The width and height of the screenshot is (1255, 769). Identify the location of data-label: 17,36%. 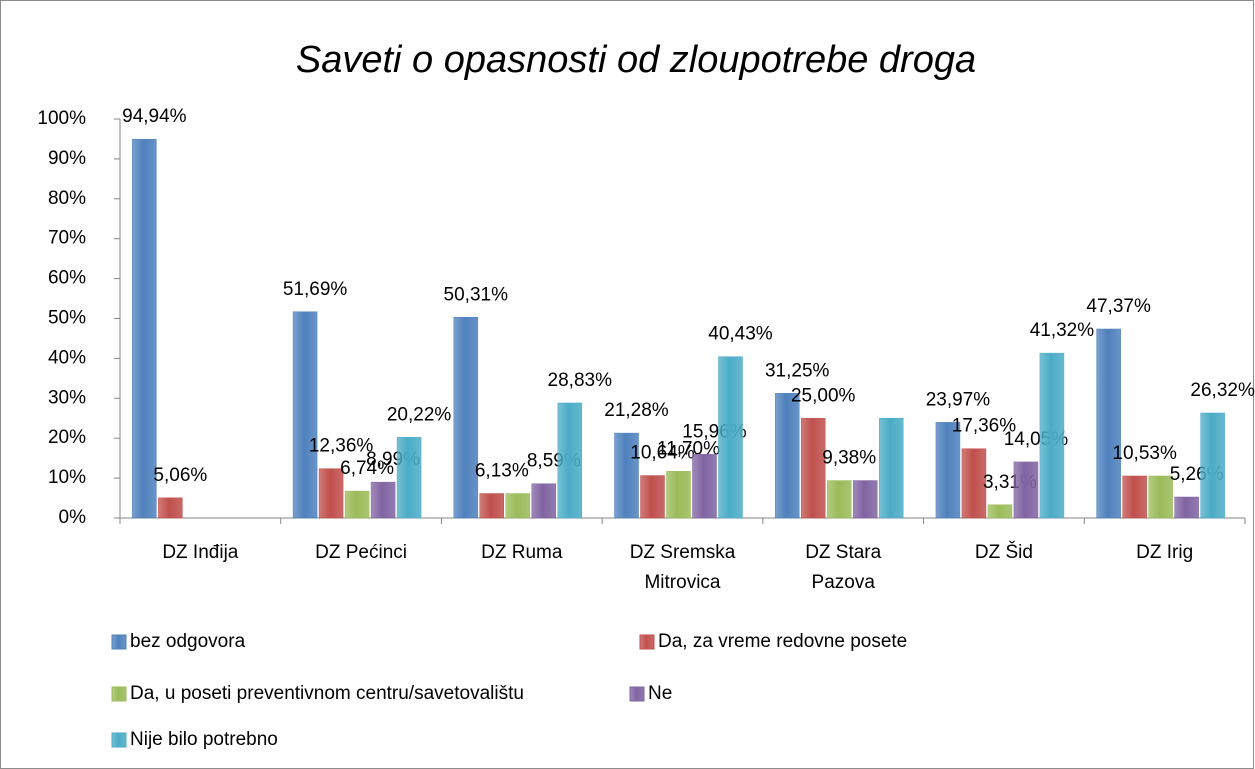
(984, 426).